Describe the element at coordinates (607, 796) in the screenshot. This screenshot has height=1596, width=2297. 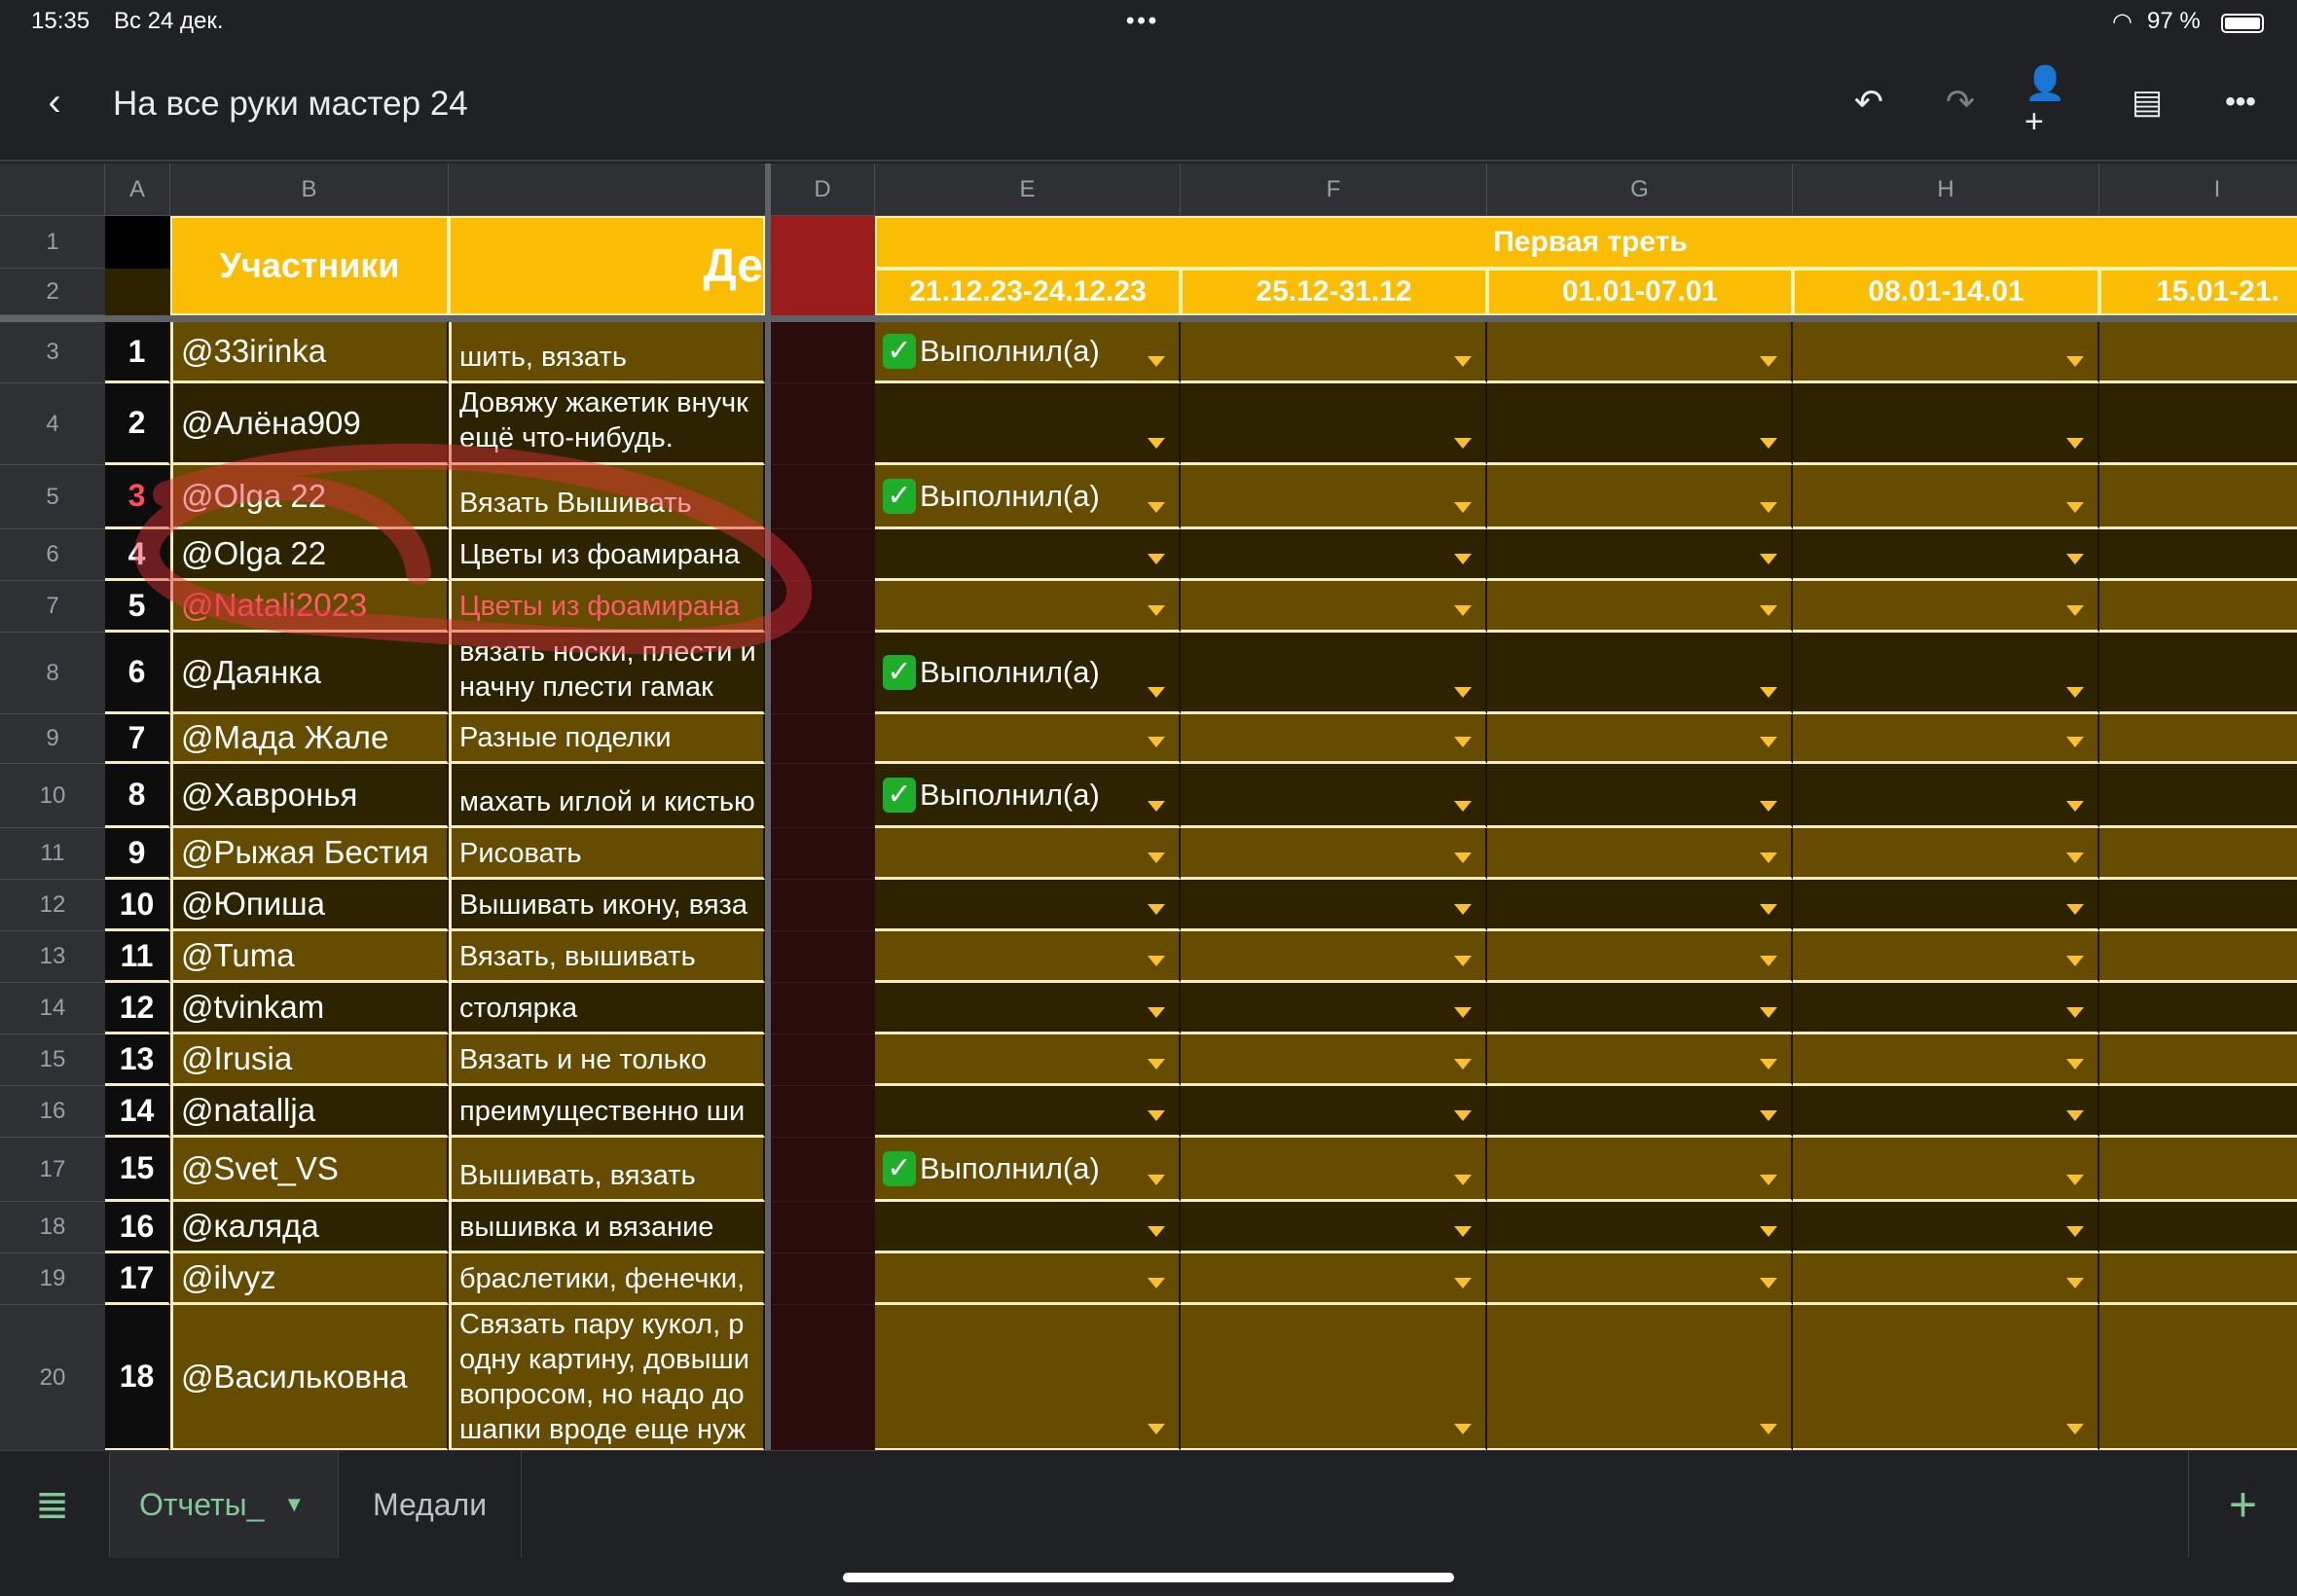
I see `activity-cell: махать иглой и кистью` at that location.